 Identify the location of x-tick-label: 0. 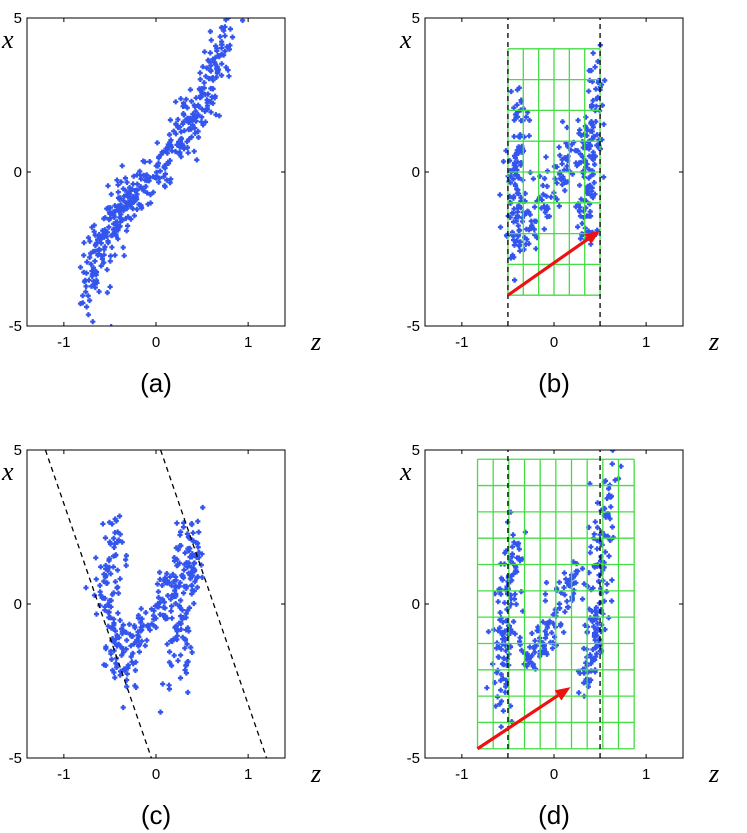
(554, 774).